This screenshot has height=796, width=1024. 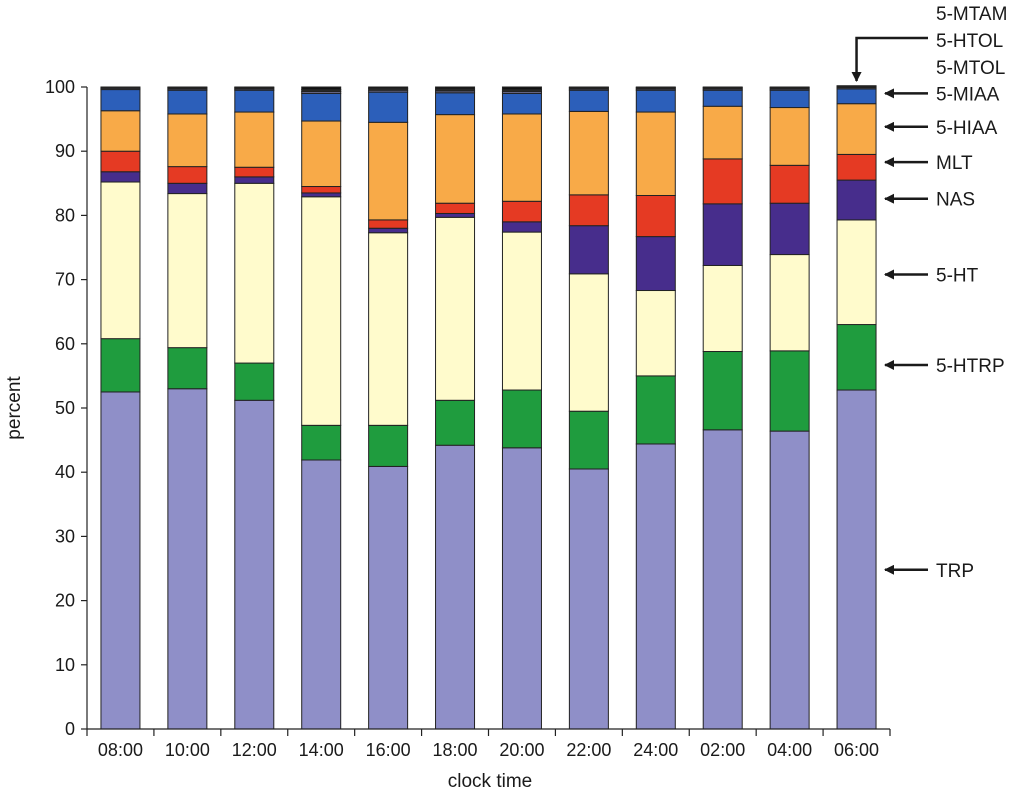 What do you see at coordinates (65, 344) in the screenshot?
I see `y-tick-label: 60` at bounding box center [65, 344].